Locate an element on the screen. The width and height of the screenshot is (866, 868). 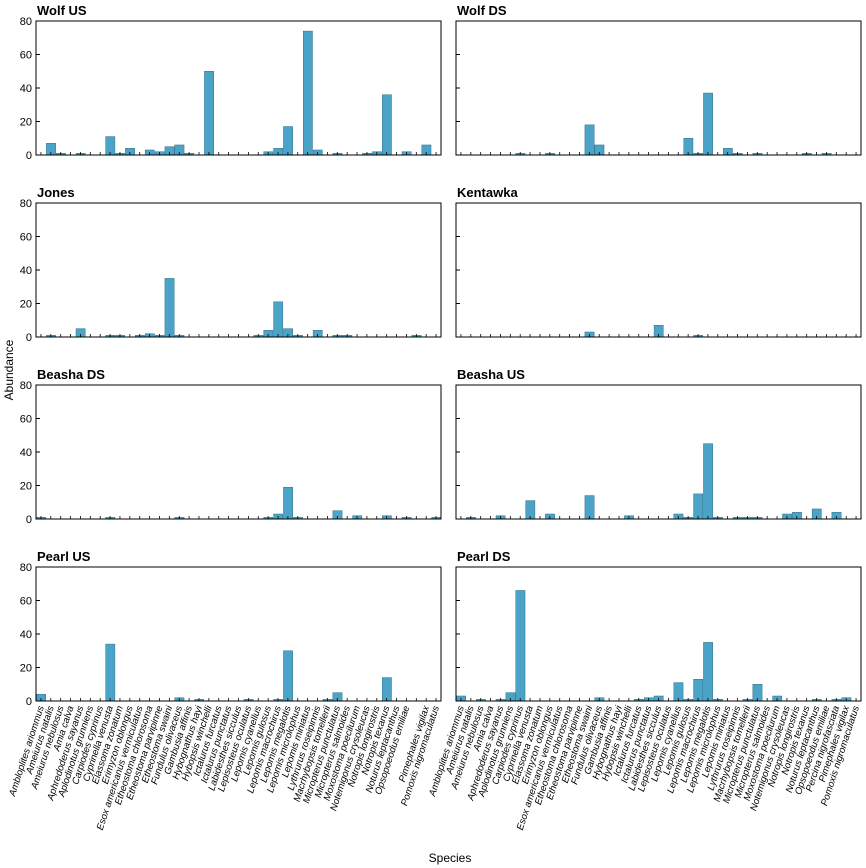
panel-title: Wolf DS is located at coordinates (482, 10).